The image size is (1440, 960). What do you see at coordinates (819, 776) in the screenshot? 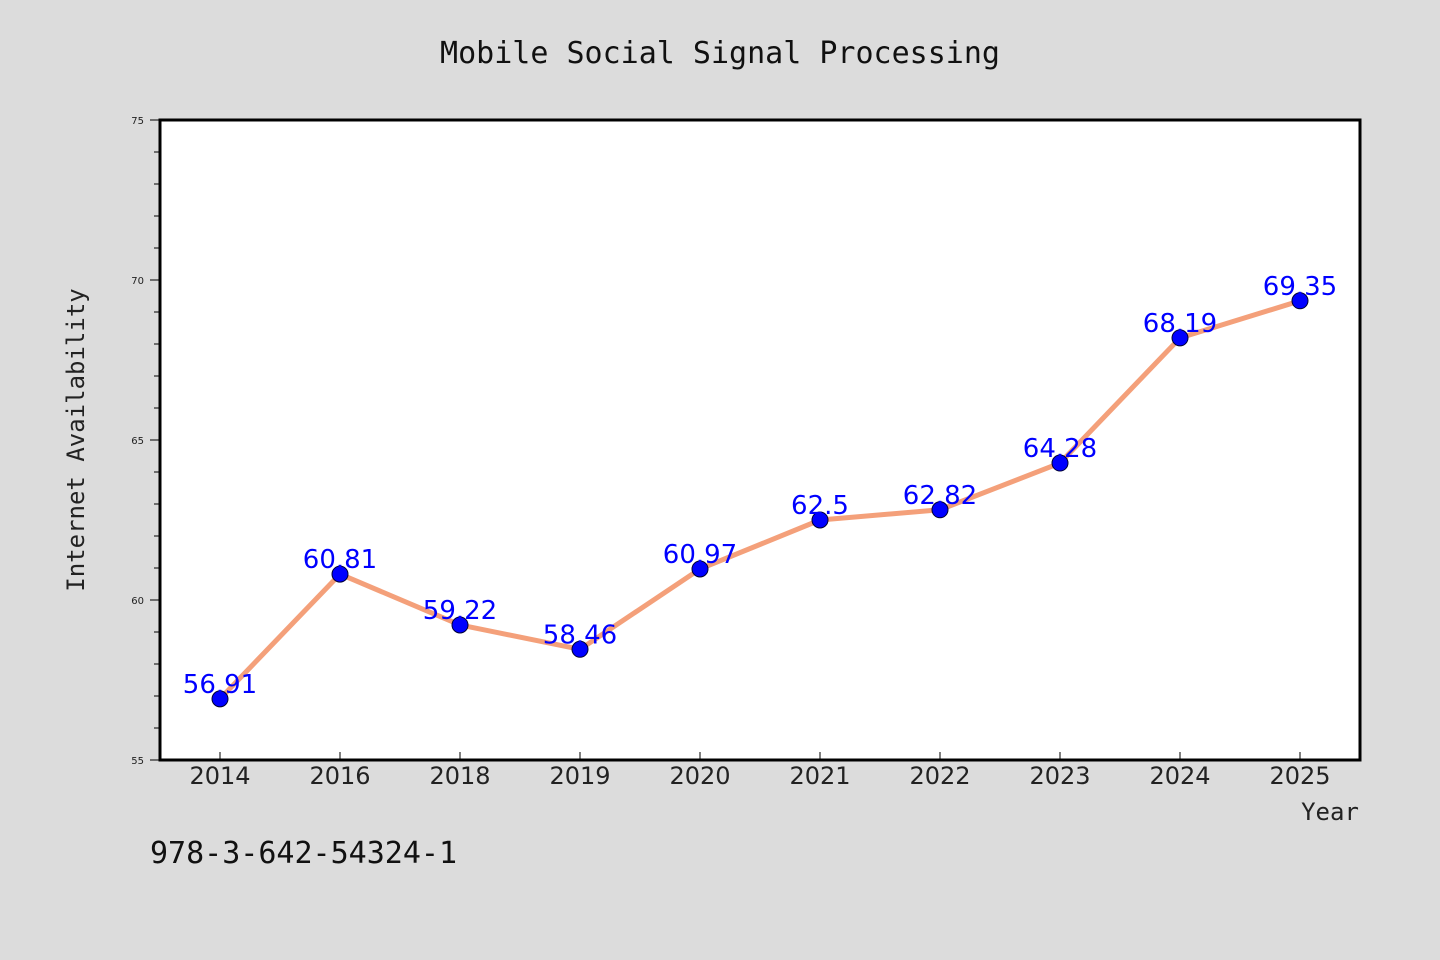
I see `x-tick-label: 2021` at bounding box center [819, 776].